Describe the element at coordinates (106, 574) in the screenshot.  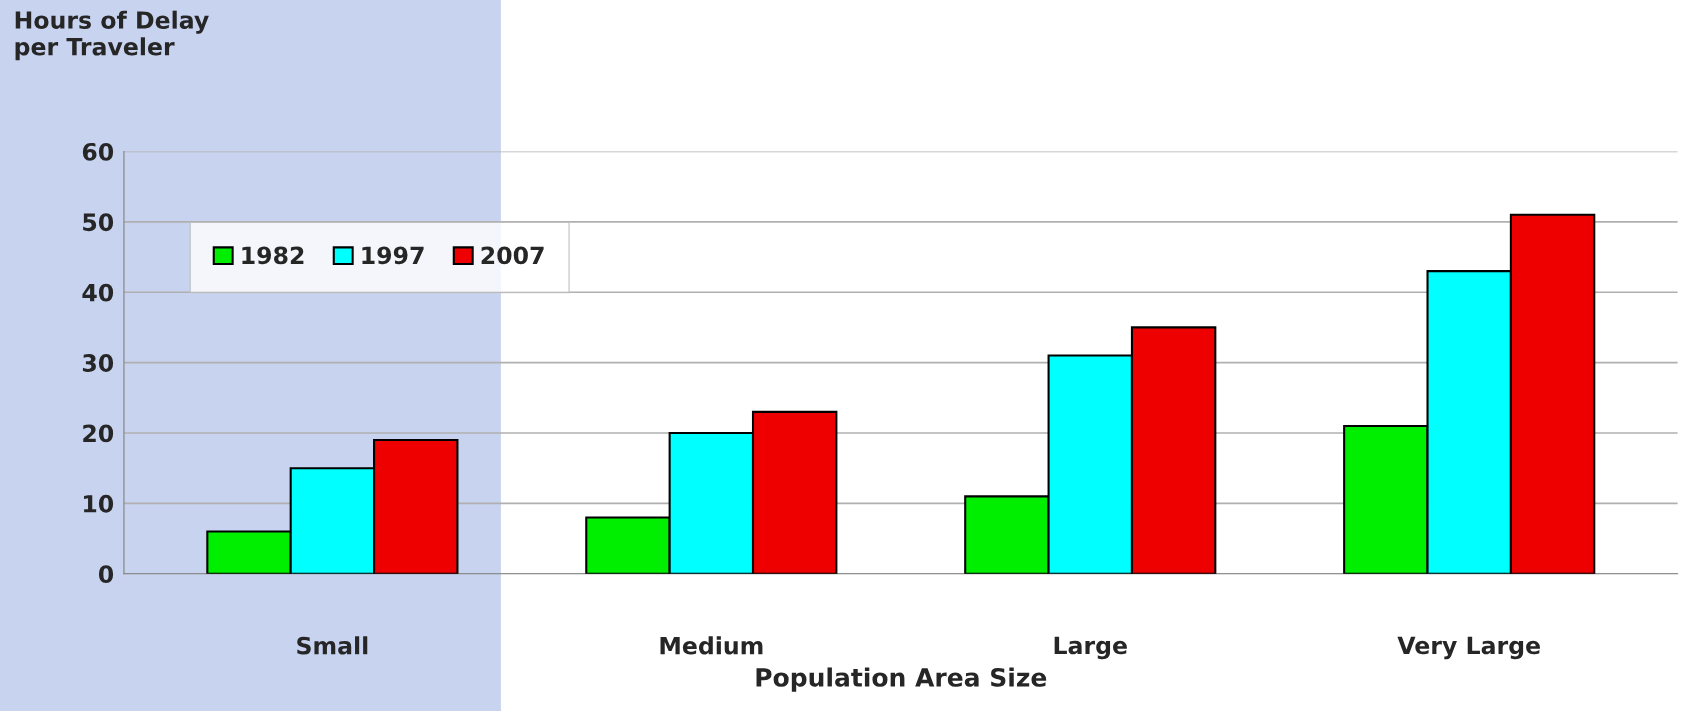
I see `y-tick-label: 0` at that location.